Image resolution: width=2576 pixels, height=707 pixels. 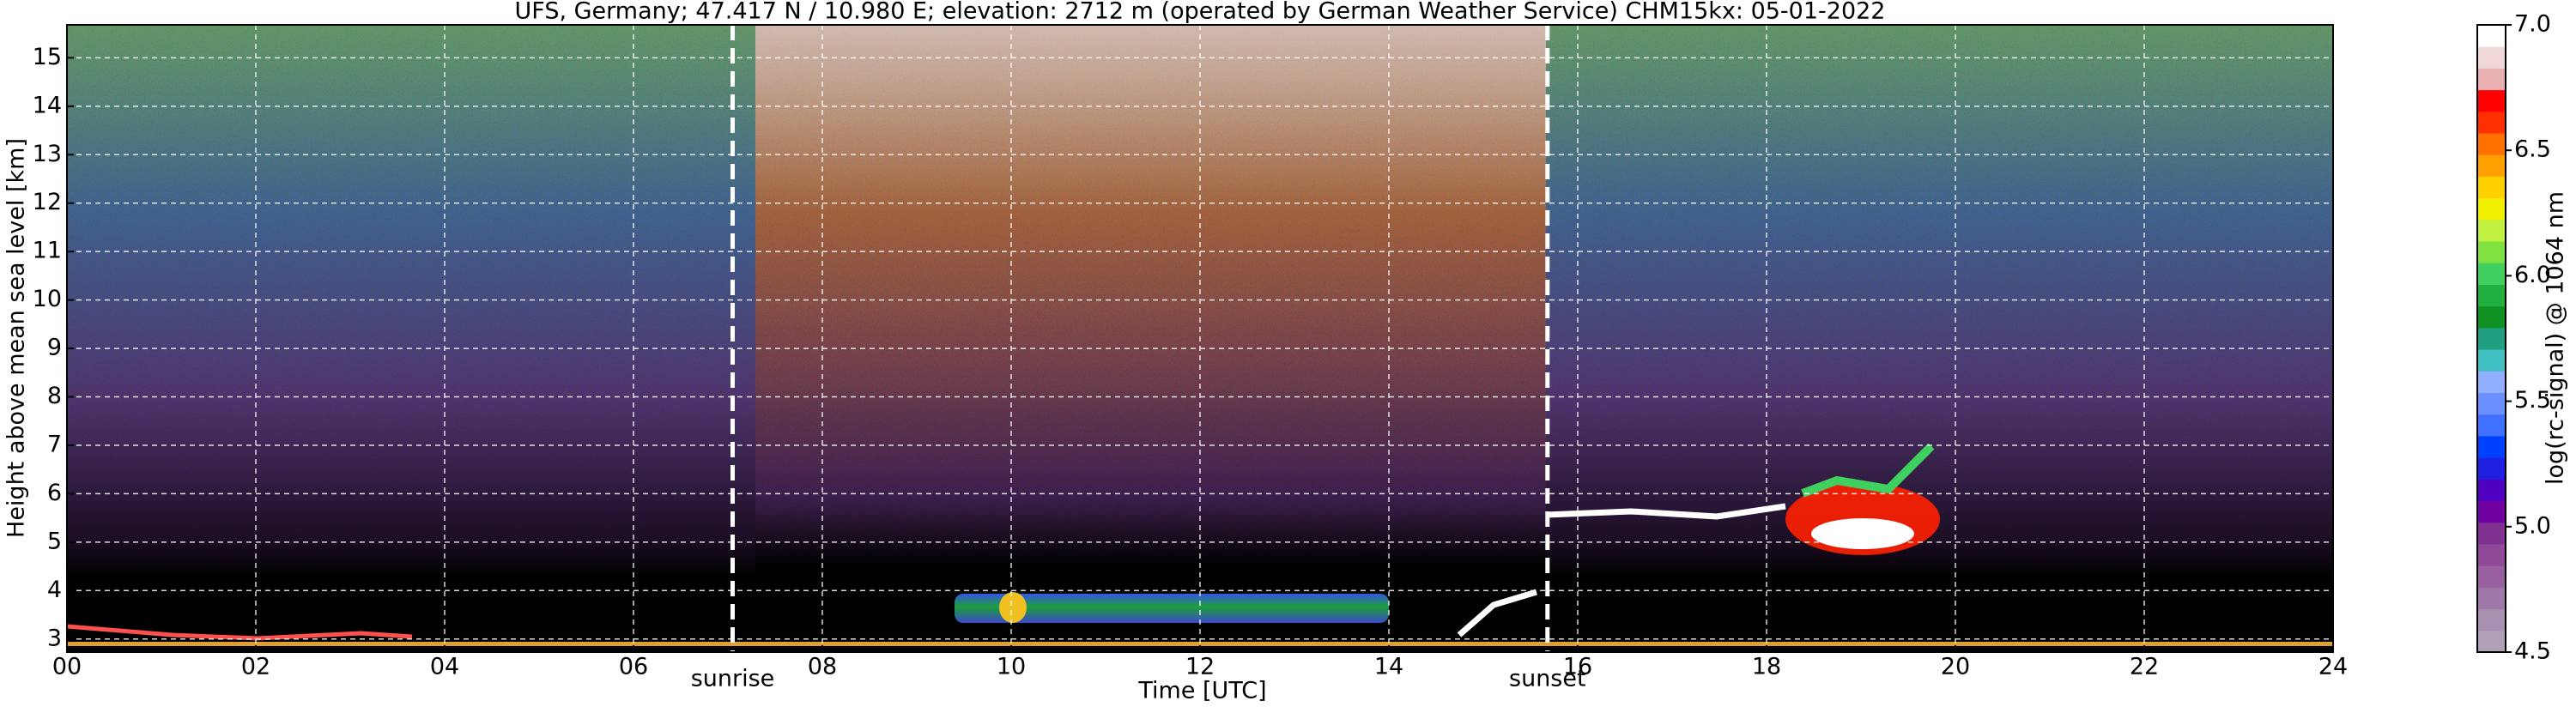 What do you see at coordinates (1955, 667) in the screenshot?
I see `x-tick-label: 20` at bounding box center [1955, 667].